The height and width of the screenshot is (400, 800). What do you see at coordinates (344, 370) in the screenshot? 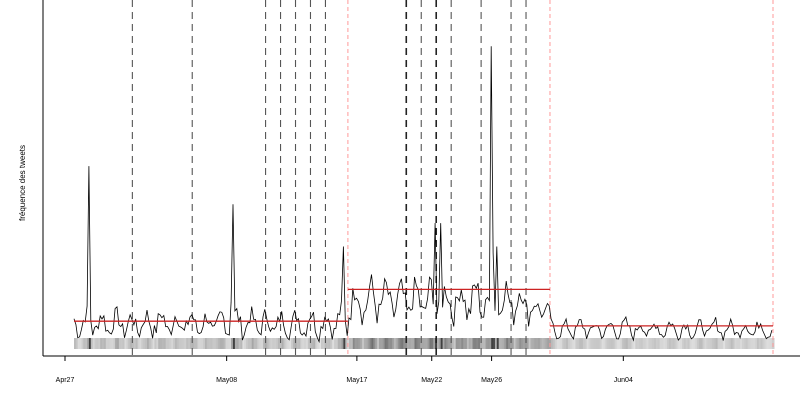
I see `x-ticks: Apr27 May08 May17 May22 May26 Jun04` at bounding box center [344, 370].